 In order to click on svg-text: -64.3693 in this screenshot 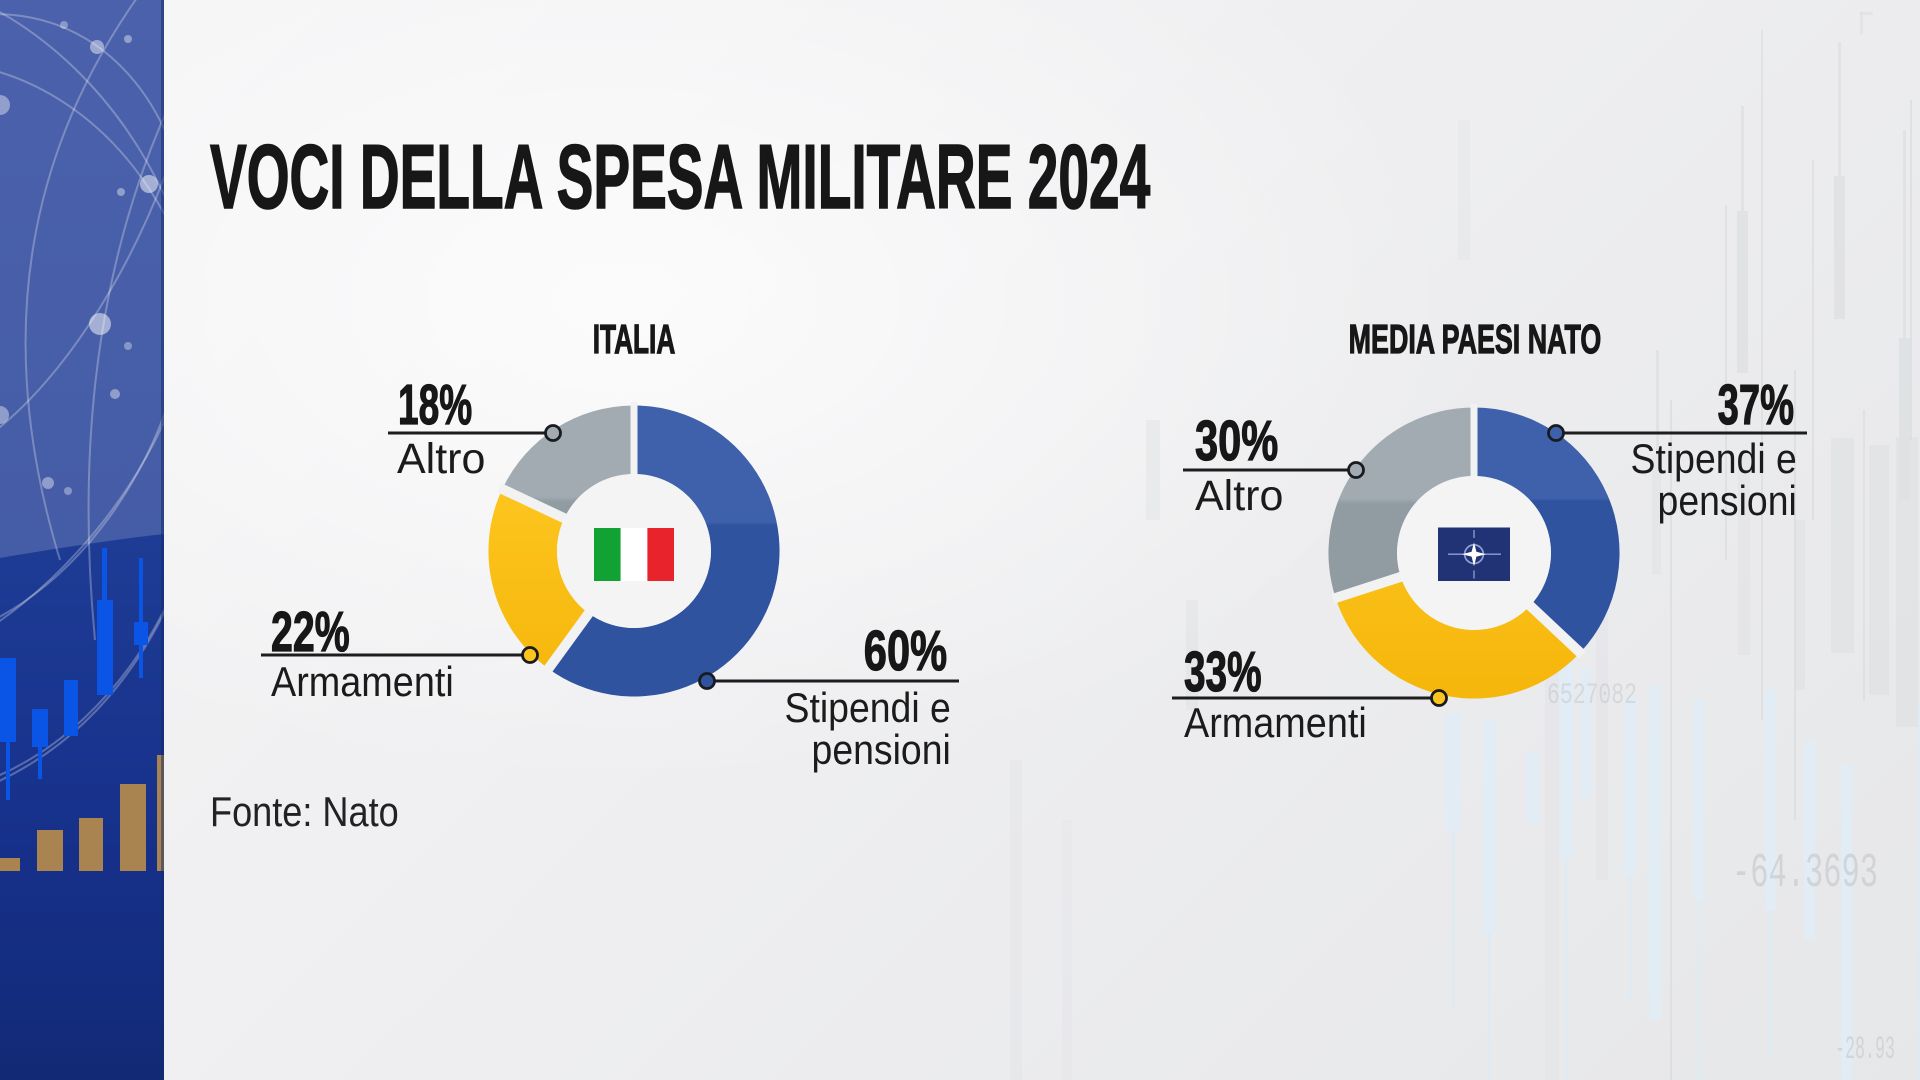, I will do `click(1805, 874)`.